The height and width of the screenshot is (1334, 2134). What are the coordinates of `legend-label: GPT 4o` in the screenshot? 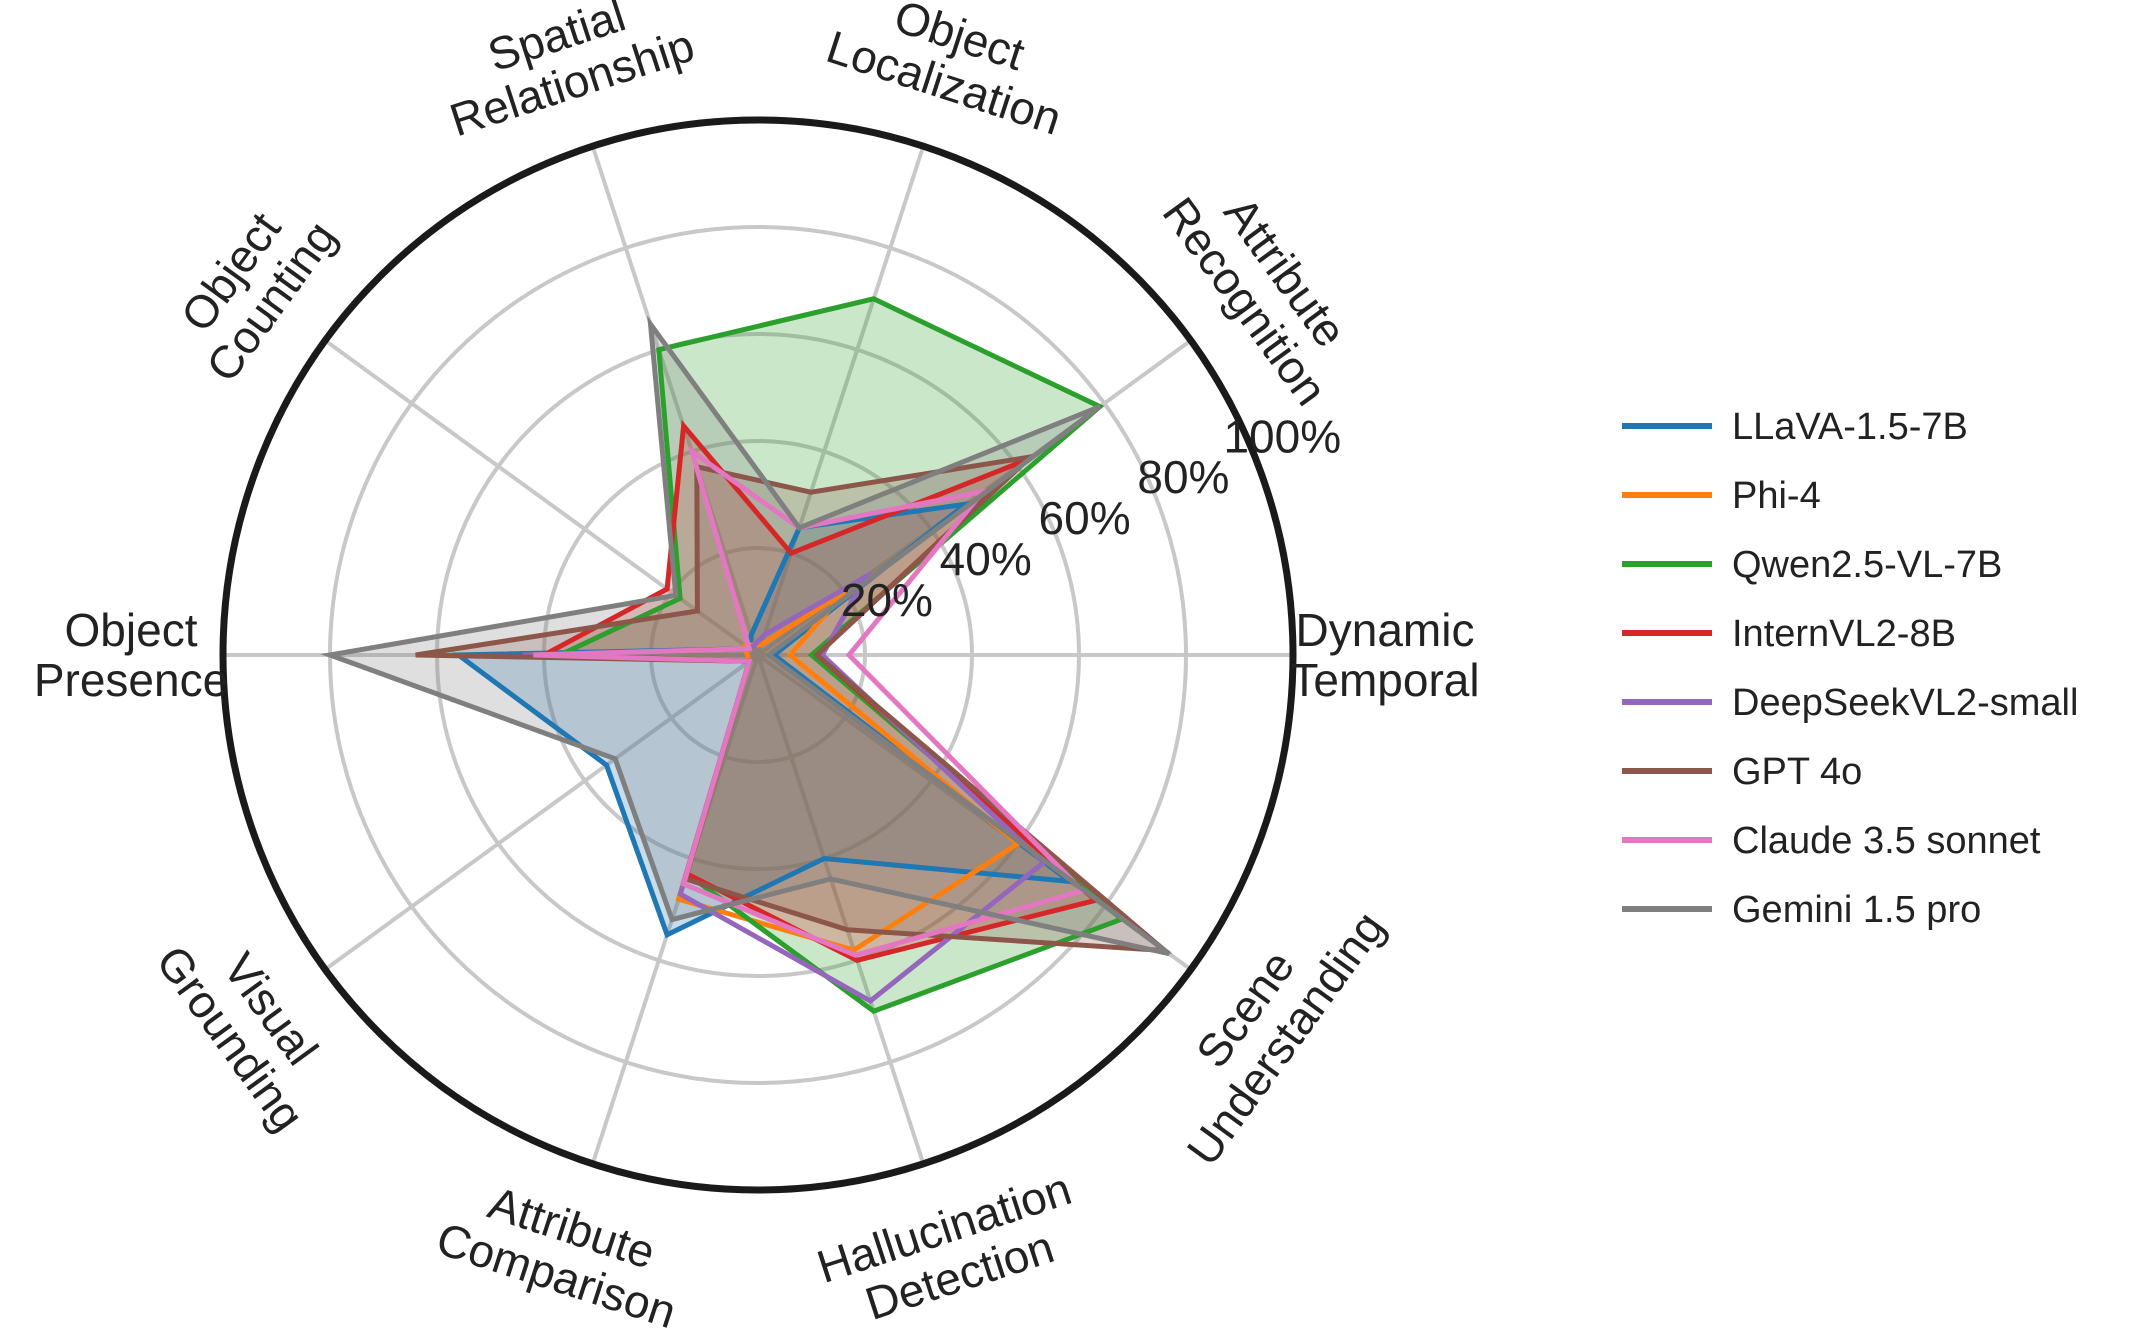 It's located at (1797, 772).